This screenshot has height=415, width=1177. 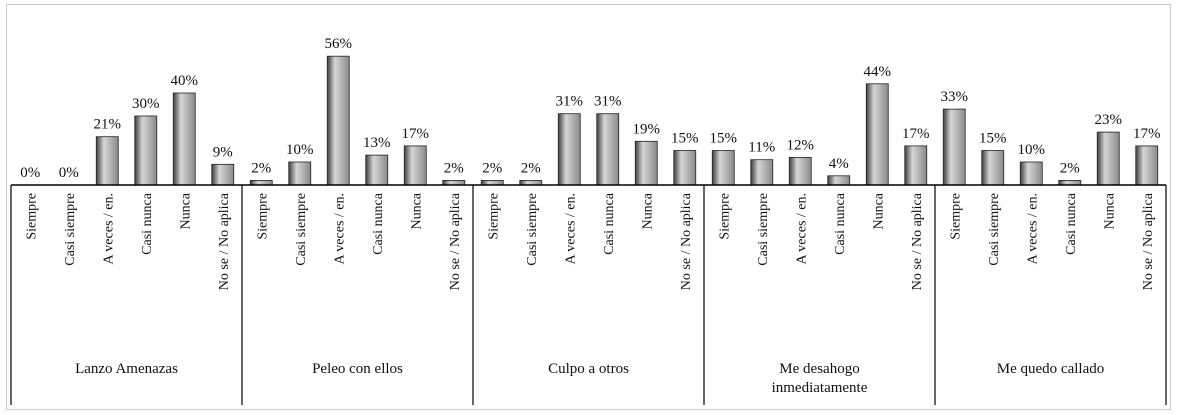 What do you see at coordinates (185, 81) in the screenshot?
I see `data-label: 40%` at bounding box center [185, 81].